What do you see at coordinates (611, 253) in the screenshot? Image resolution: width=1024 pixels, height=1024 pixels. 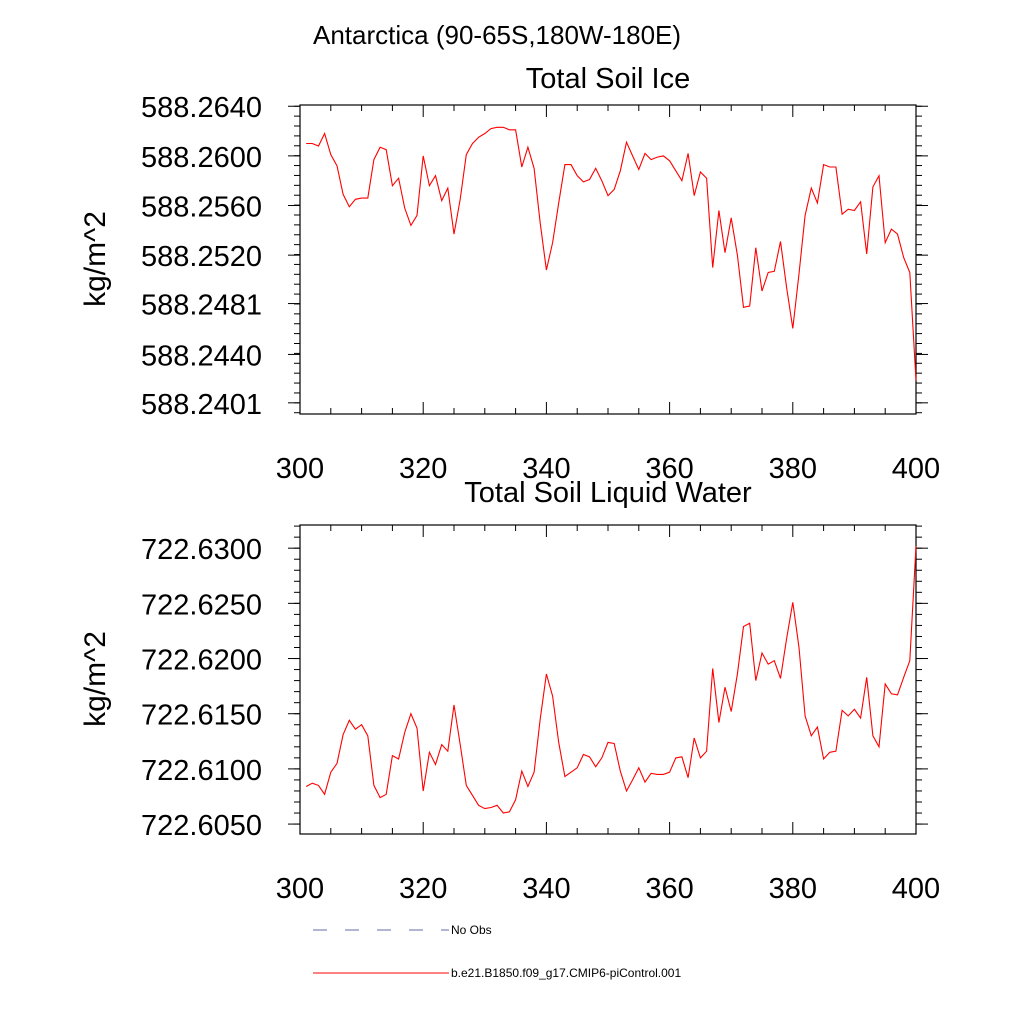 I see `series-line` at bounding box center [611, 253].